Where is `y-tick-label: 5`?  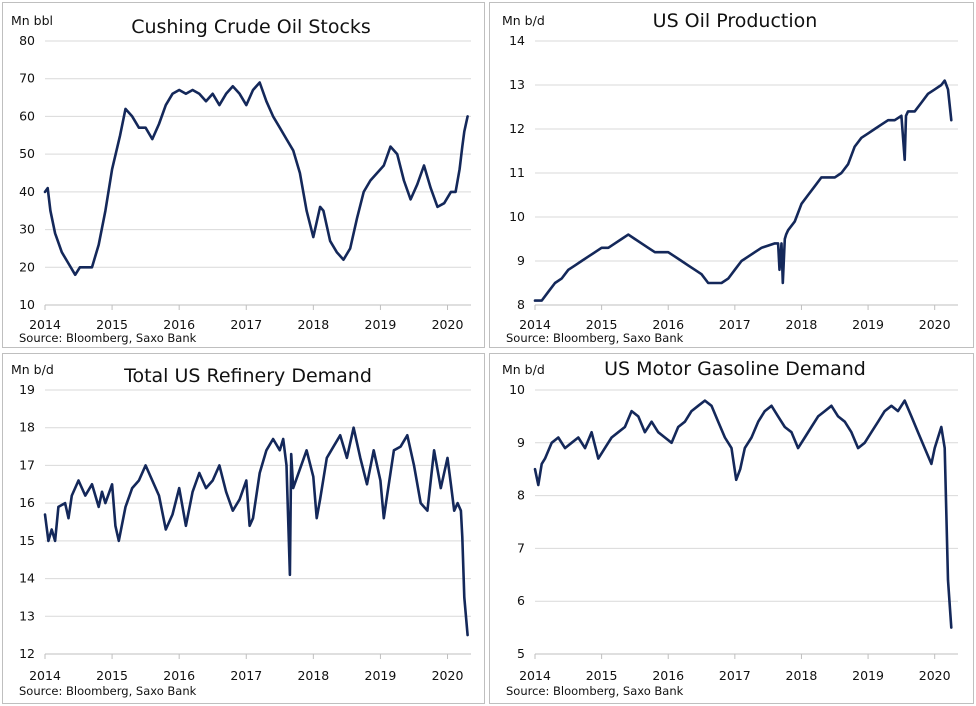 y-tick-label: 5 is located at coordinates (521, 653).